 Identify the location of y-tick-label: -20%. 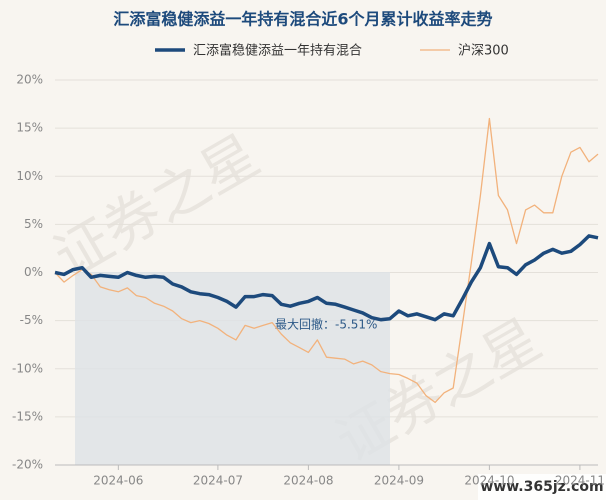
(27, 465).